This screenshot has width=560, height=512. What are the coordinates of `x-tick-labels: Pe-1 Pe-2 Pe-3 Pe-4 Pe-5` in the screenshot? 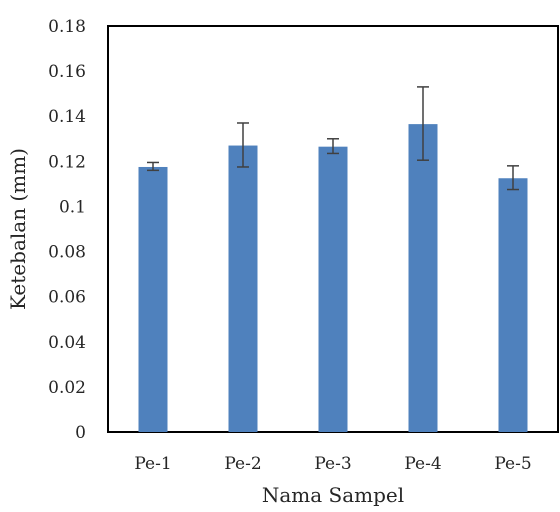 It's located at (332, 464).